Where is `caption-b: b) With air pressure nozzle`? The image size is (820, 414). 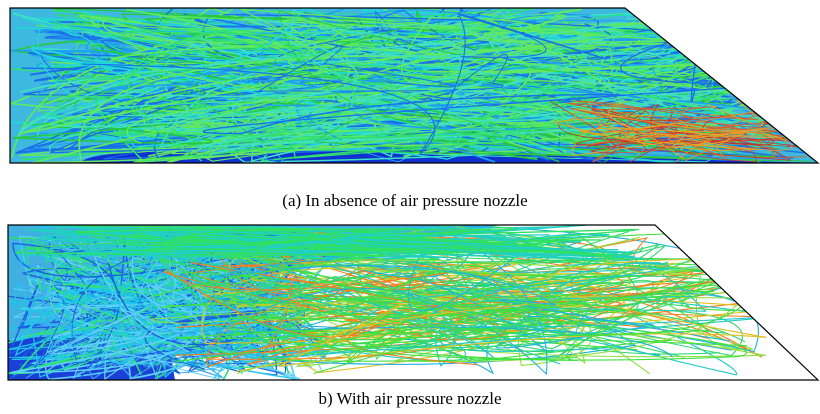 caption-b: b) With air pressure nozzle is located at coordinates (409, 398).